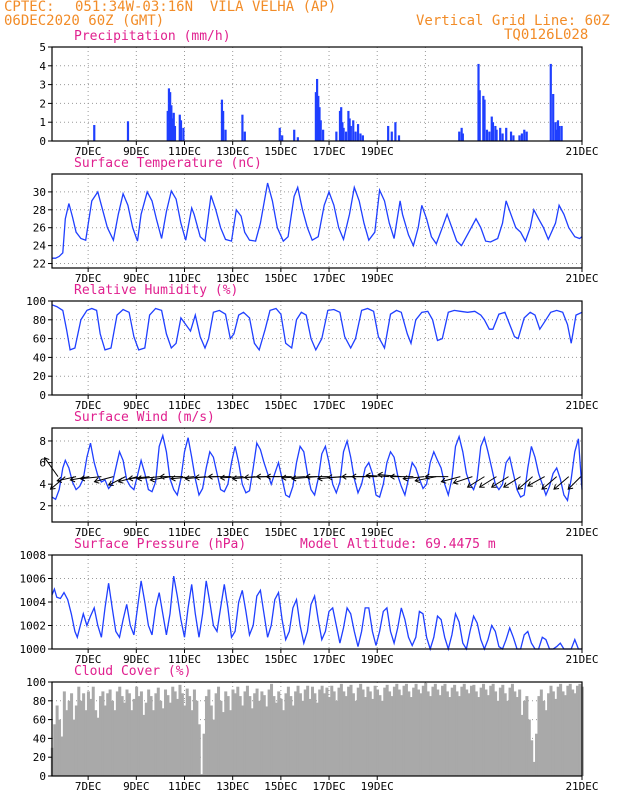  Describe the element at coordinates (39, 339) in the screenshot. I see `y-tick-label: 60` at that location.